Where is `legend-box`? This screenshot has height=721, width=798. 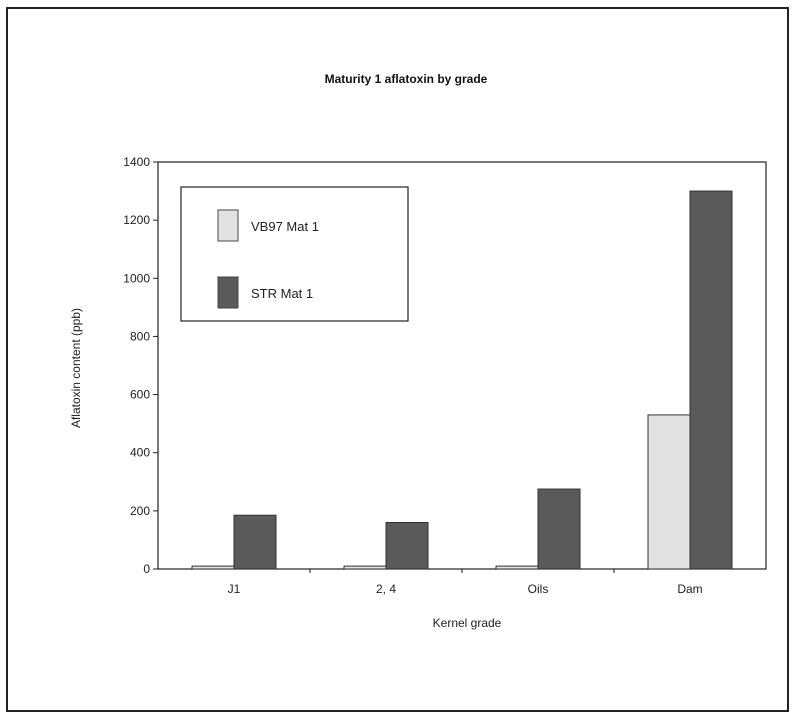 legend-box is located at coordinates (294, 254).